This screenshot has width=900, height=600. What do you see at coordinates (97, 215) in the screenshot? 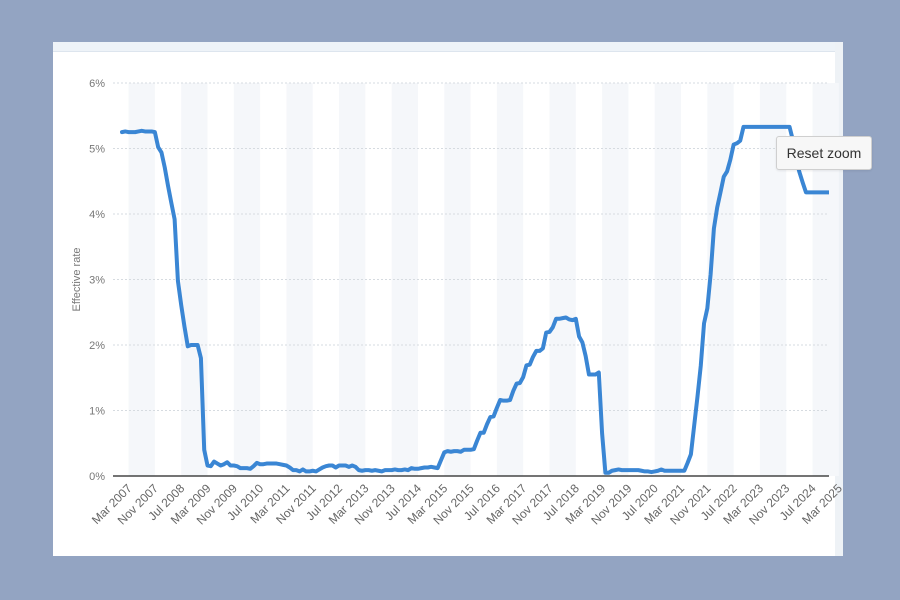
I see `y-tick-label: 4%` at bounding box center [97, 215].